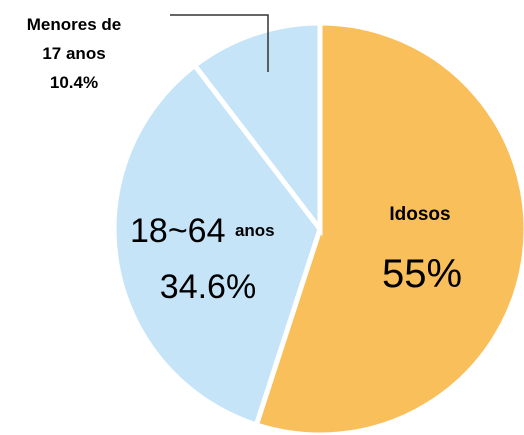  Describe the element at coordinates (74, 39) in the screenshot. I see `category-label: Menores de 17 anos` at that location.